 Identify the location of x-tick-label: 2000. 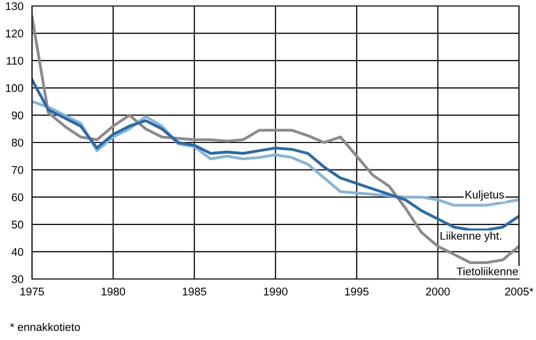
(438, 292).